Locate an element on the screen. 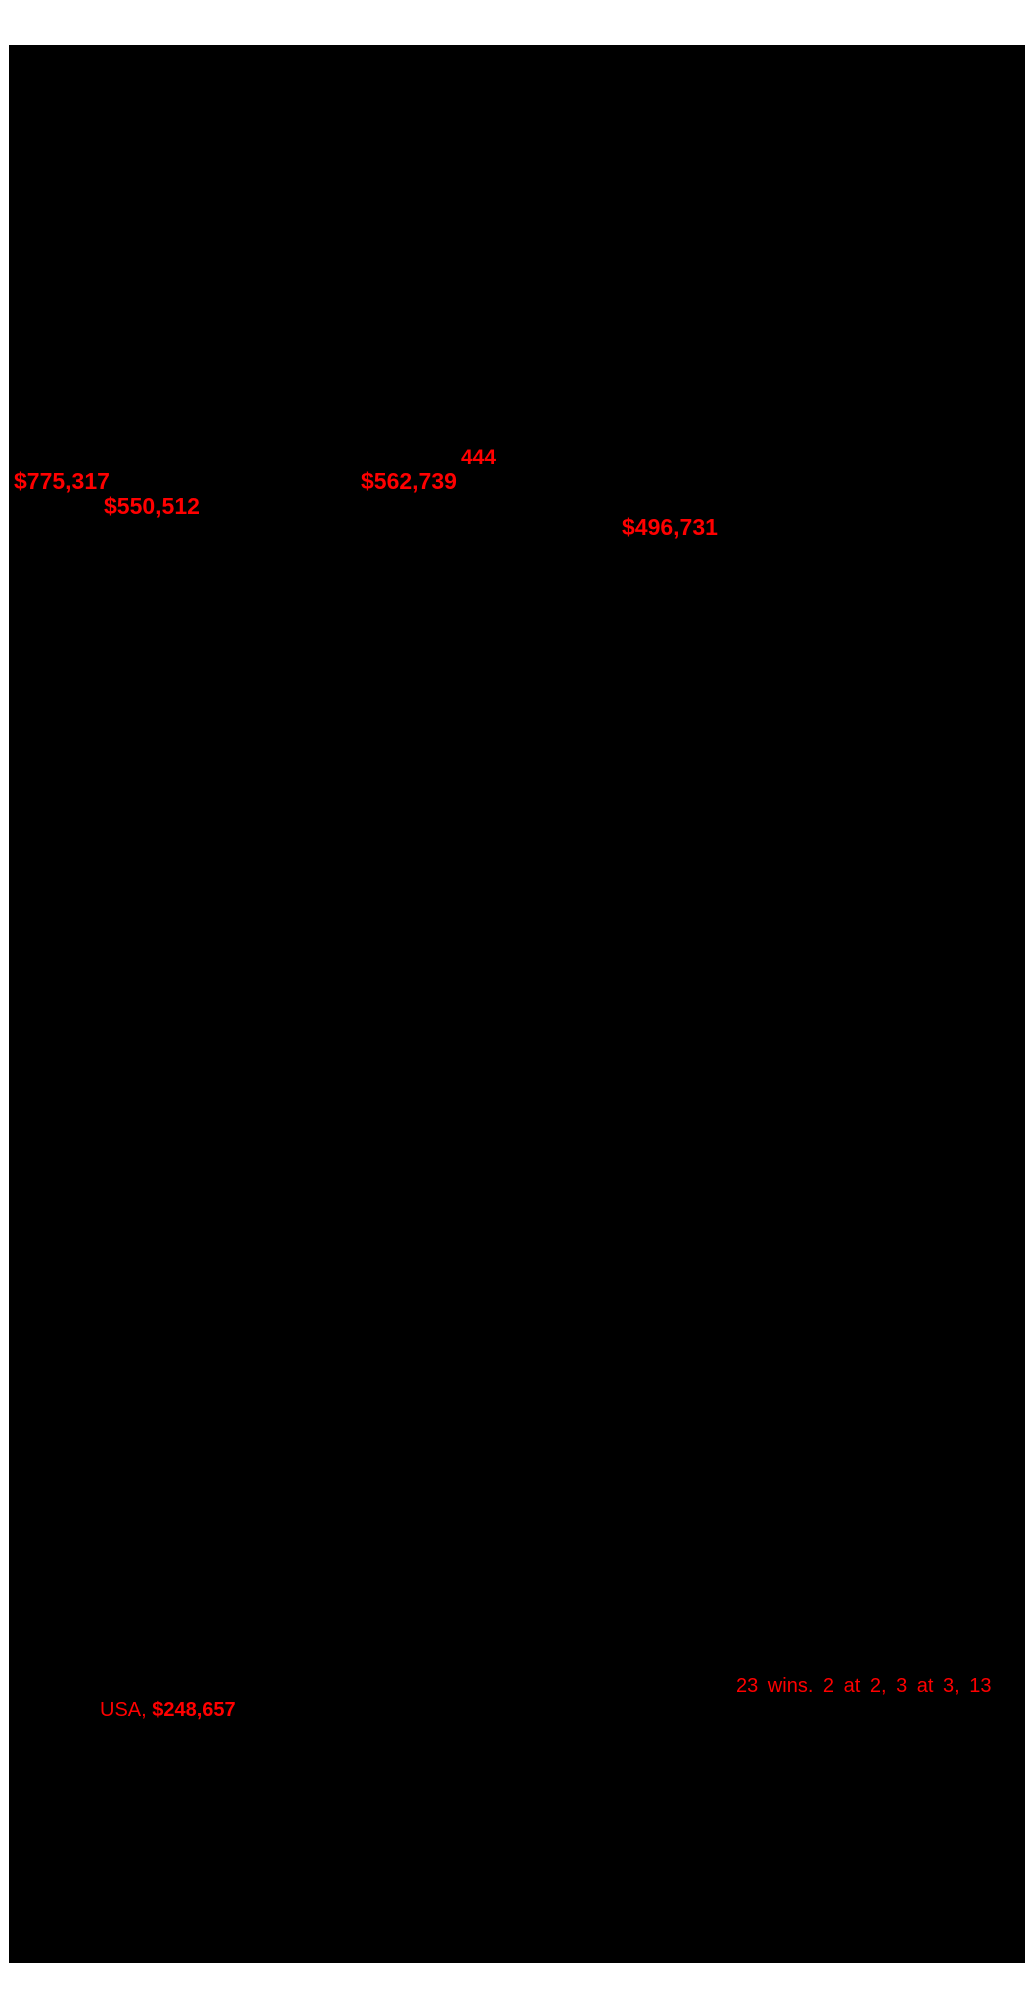 This screenshot has height=1994, width=1025. count-444-label: 444 is located at coordinates (479, 457).